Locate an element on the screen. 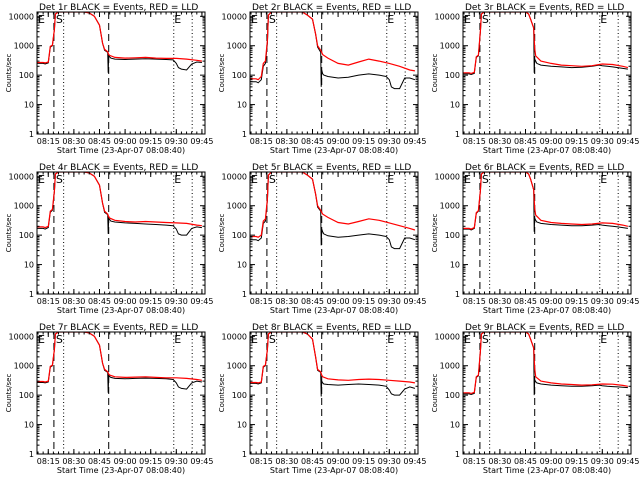  chart-title: Det 1r BLACK = Events, RED = LLD is located at coordinates (118, 8).